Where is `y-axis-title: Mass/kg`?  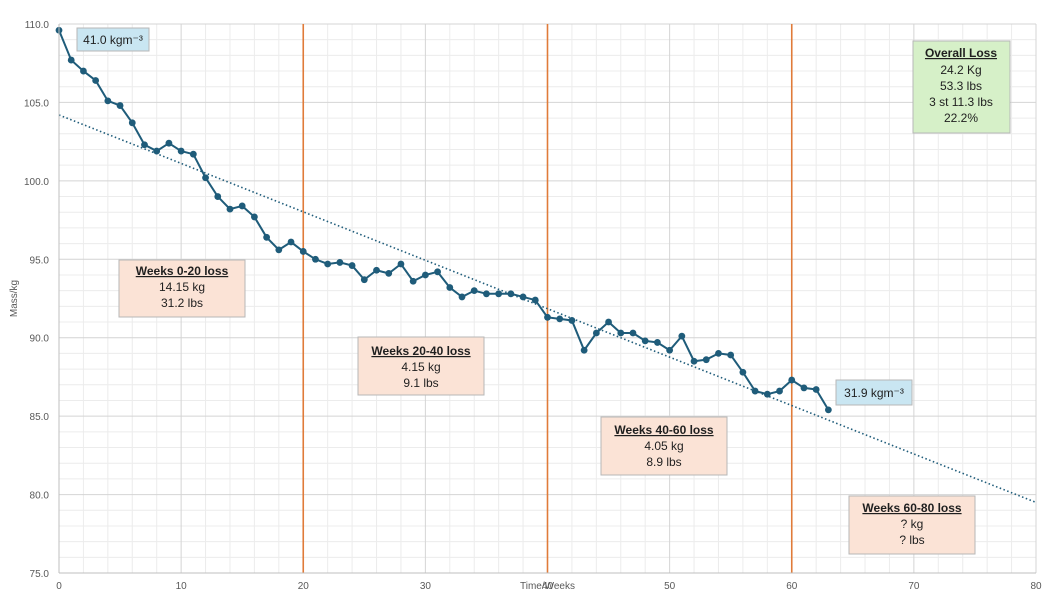 y-axis-title: Mass/kg is located at coordinates (14, 298).